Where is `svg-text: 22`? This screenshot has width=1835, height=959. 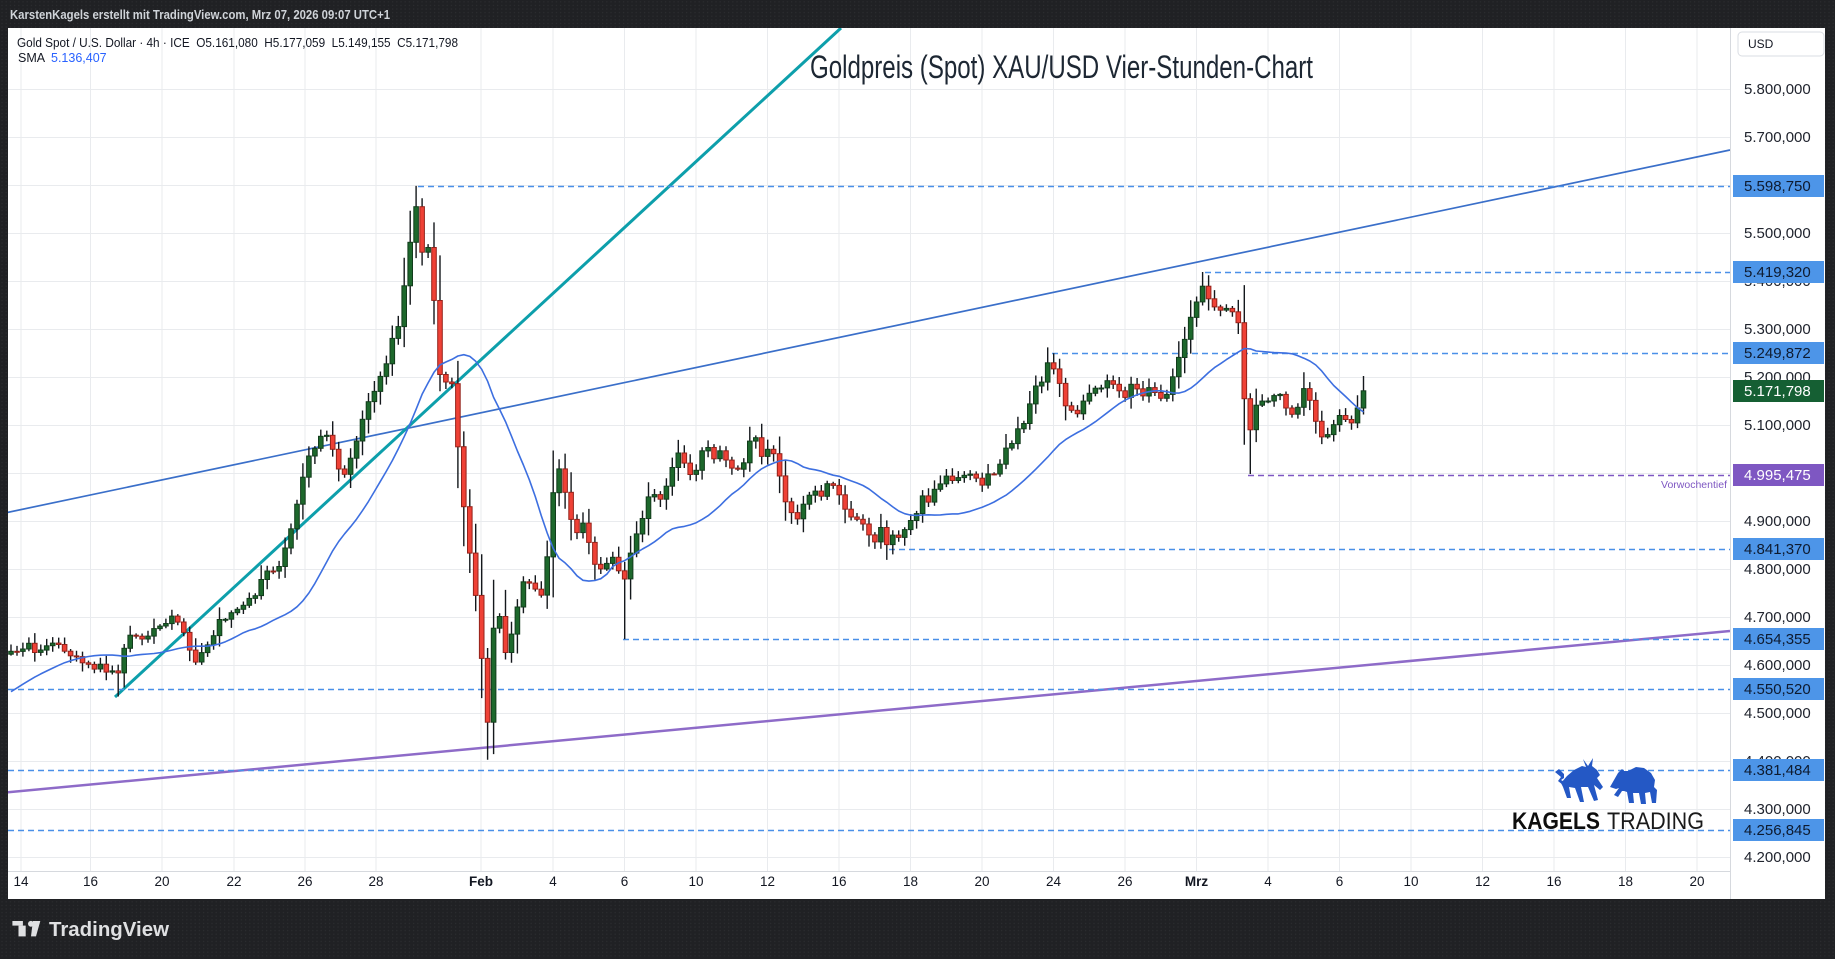 svg-text: 22 is located at coordinates (233, 881).